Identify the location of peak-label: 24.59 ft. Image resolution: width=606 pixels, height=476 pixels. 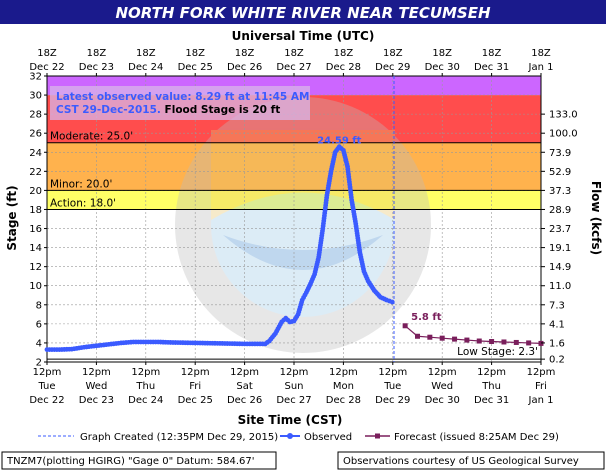
(339, 141).